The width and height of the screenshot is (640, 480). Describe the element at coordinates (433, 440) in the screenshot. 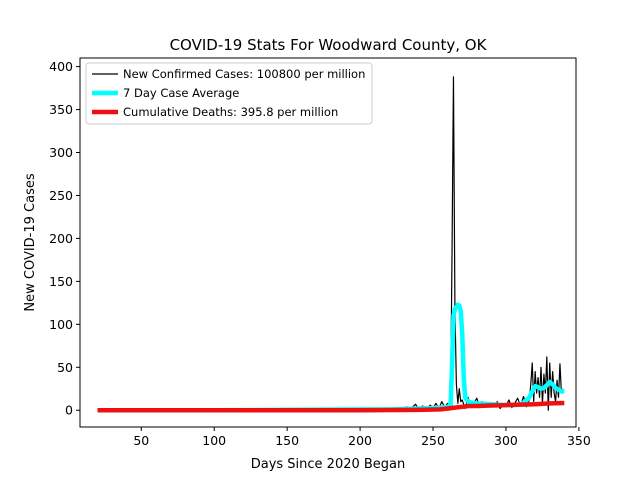

I see `x-tick-label: 250` at that location.